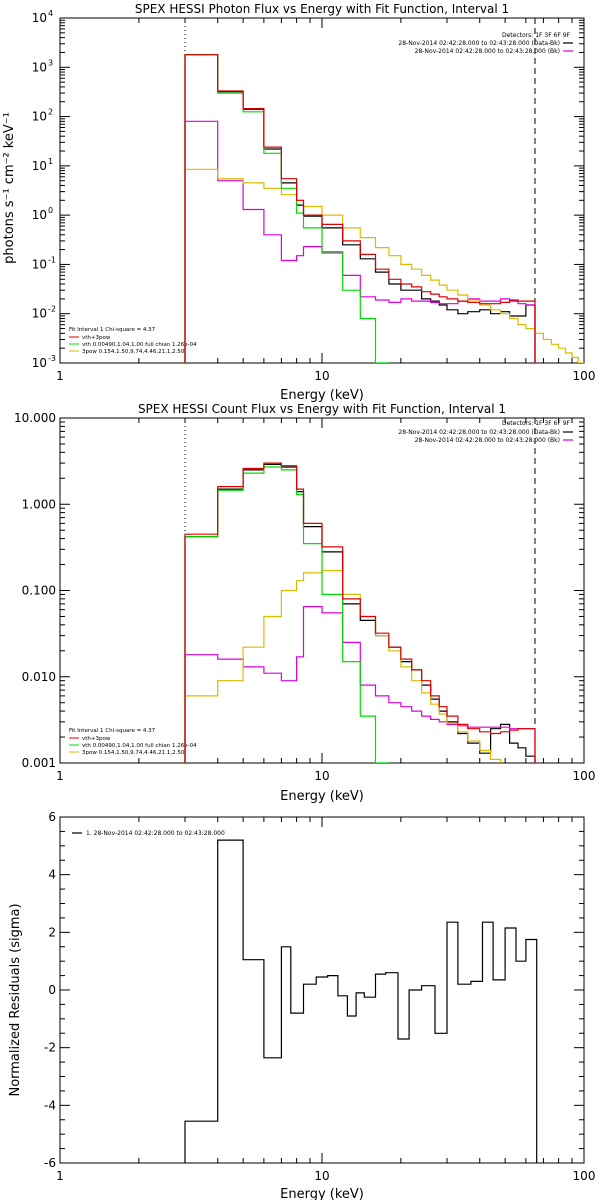 The width and height of the screenshot is (600, 1200). What do you see at coordinates (52, 990) in the screenshot?
I see `y-tick-label: 0` at bounding box center [52, 990].